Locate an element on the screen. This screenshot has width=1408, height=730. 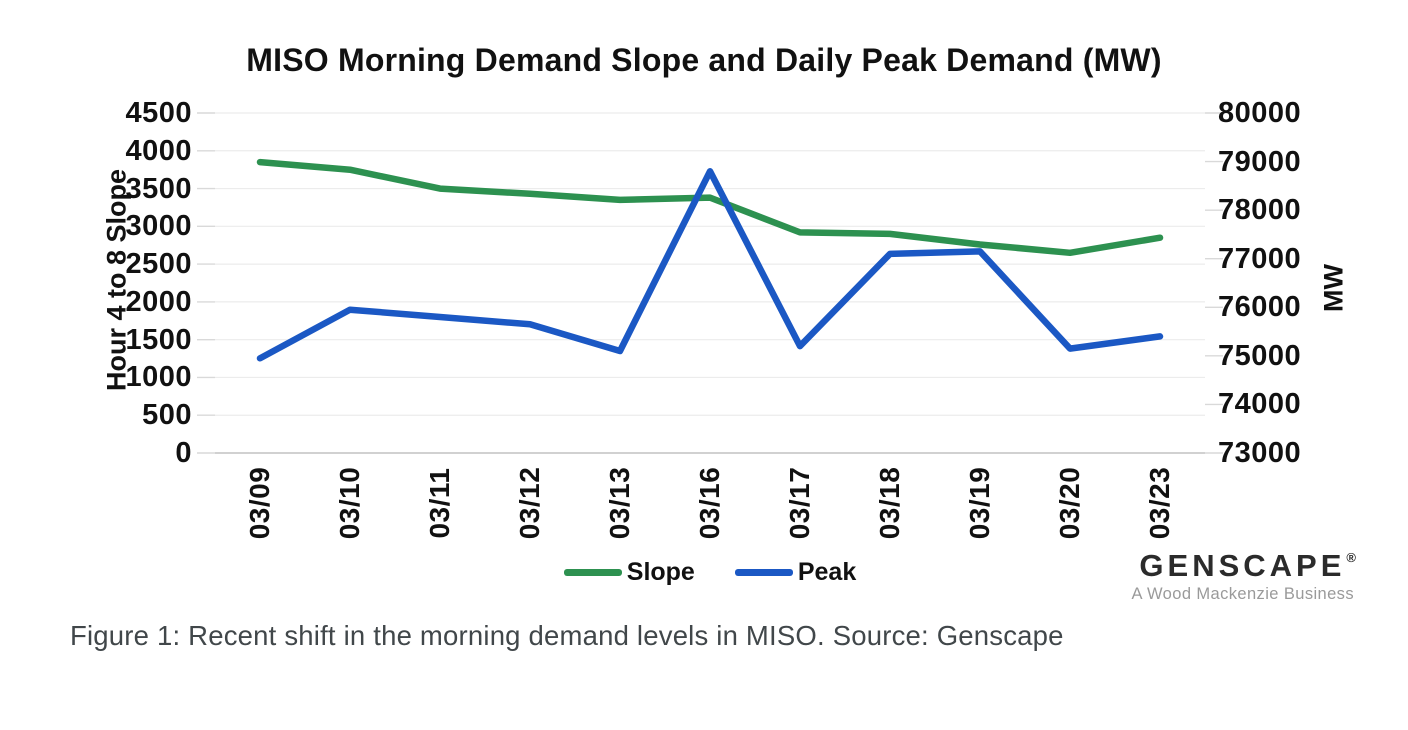
right-axis-tick-label: 73000 is located at coordinates (1260, 453).